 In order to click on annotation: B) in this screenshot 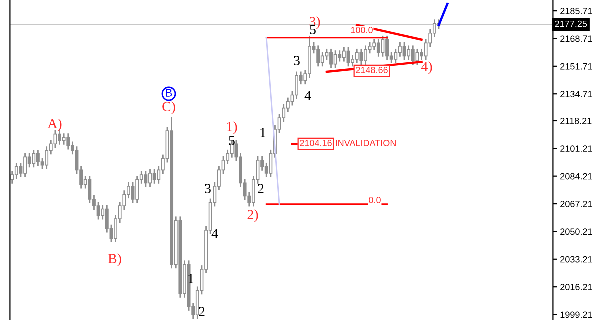, I will do `click(115, 260)`.